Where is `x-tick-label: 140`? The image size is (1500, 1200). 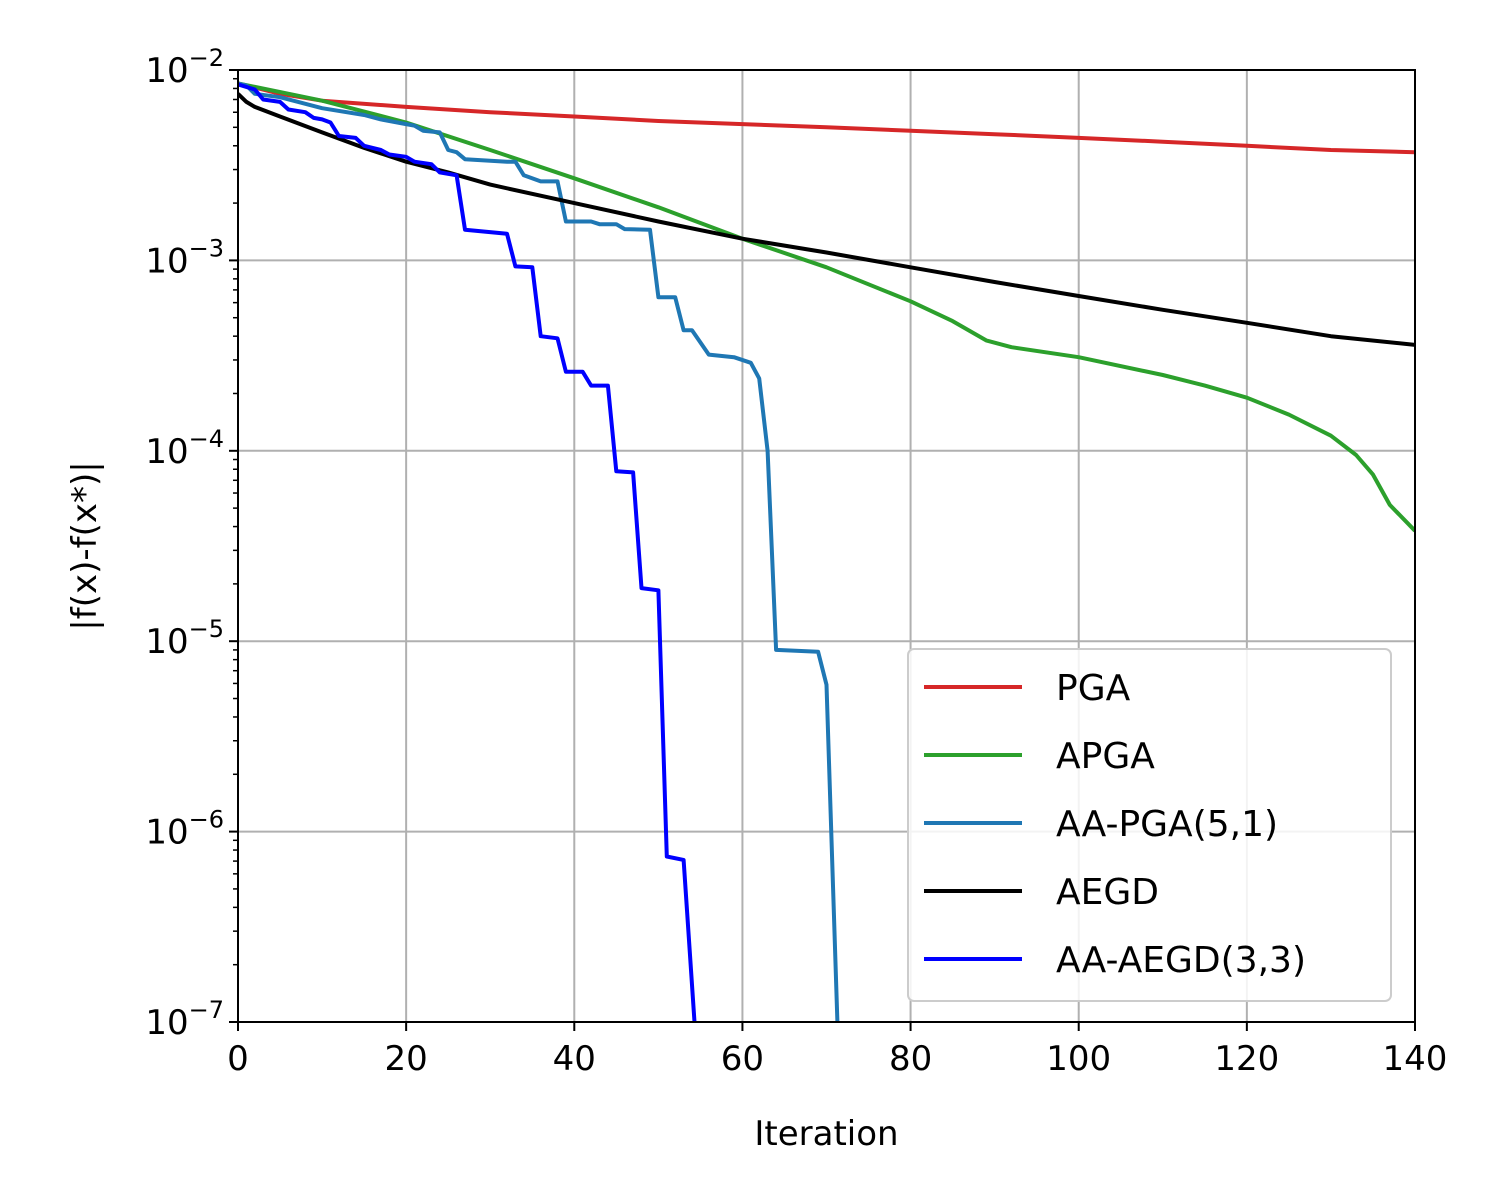 x-tick-label: 140 is located at coordinates (1415, 1059).